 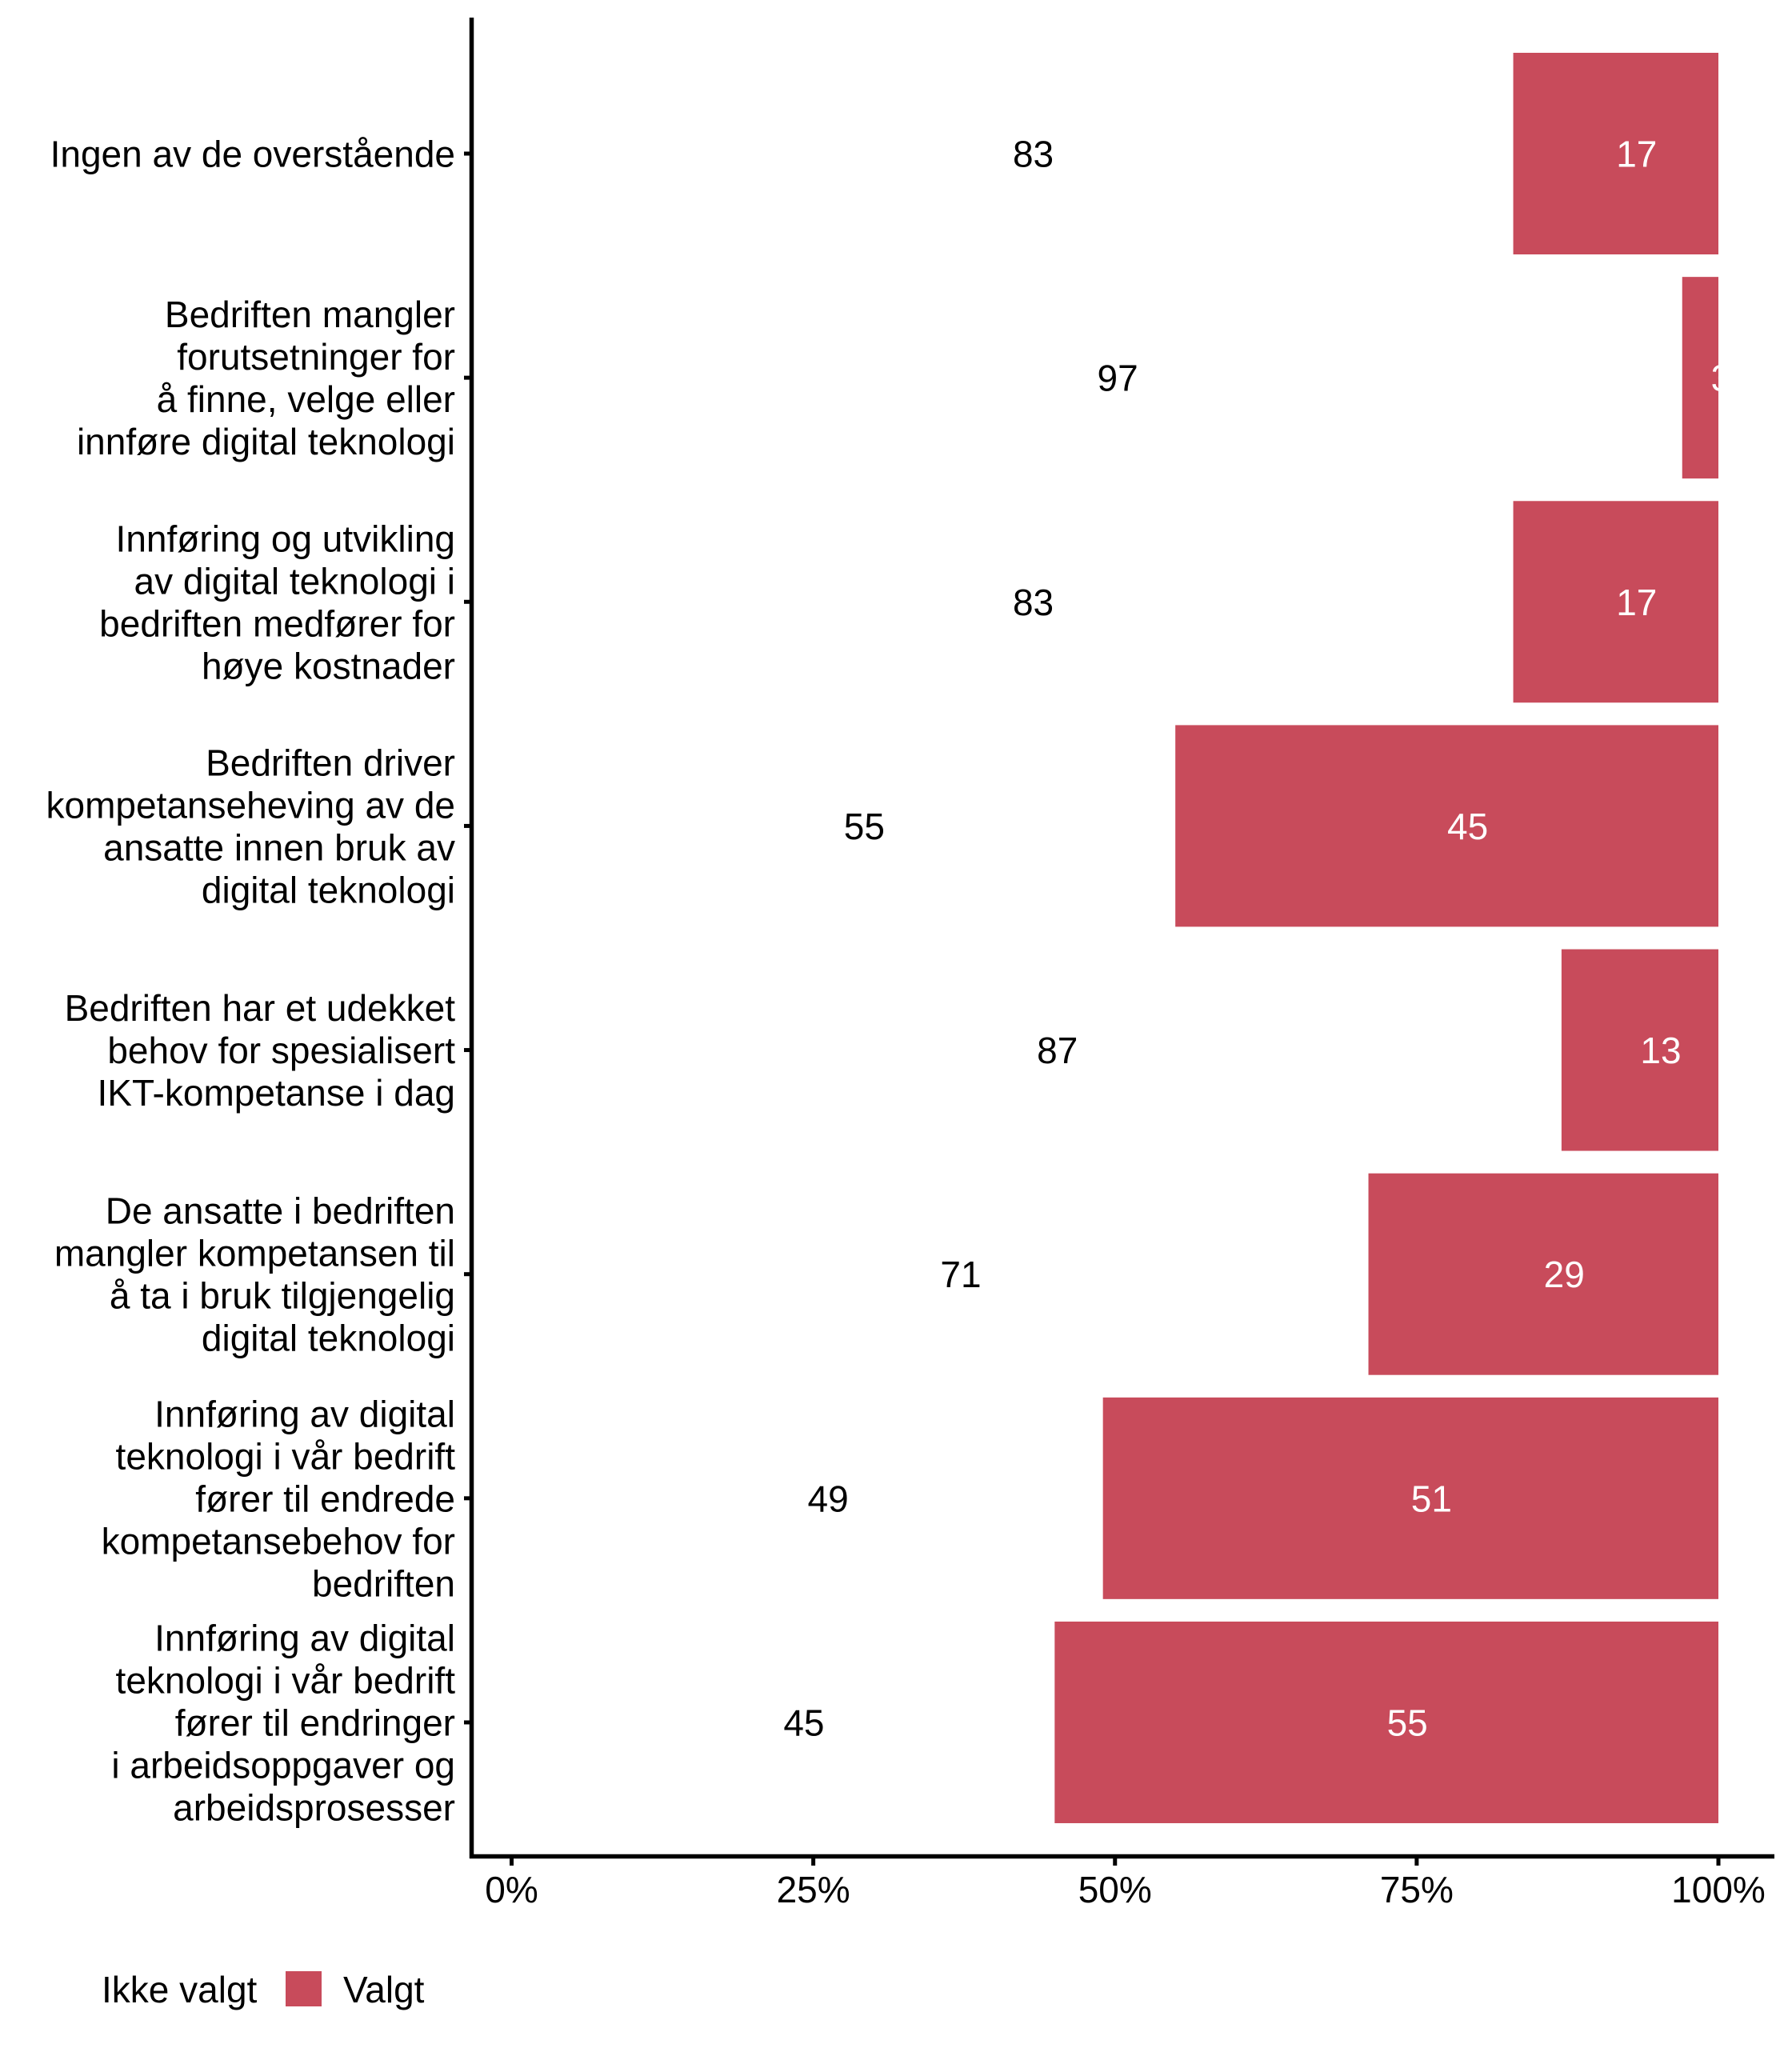 What do you see at coordinates (1407, 1722) in the screenshot?
I see `value-label-valgt: 55` at bounding box center [1407, 1722].